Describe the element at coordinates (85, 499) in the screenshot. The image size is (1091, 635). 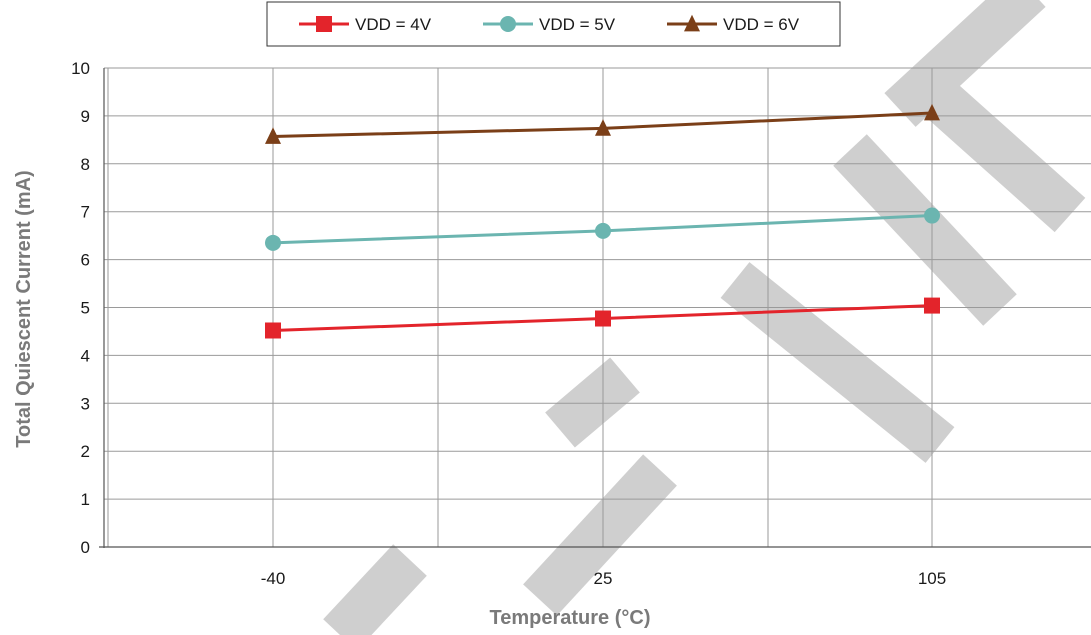
I see `y-tick-label: 1` at that location.